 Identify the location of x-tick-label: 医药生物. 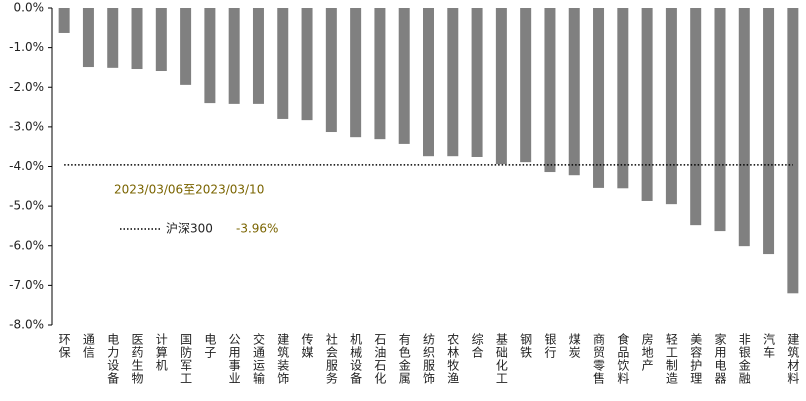
(137, 359).